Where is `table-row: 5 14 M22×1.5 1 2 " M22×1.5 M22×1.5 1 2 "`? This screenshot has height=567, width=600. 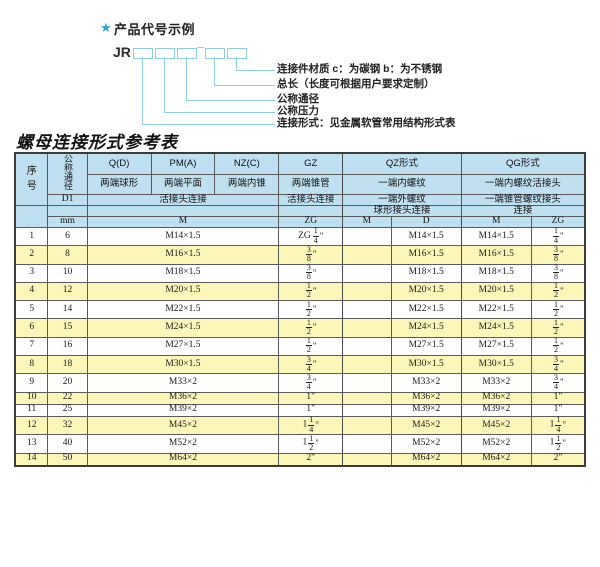 table-row: 5 14 M22×1.5 1 2 " M22×1.5 M22×1.5 1 2 " is located at coordinates (300, 310).